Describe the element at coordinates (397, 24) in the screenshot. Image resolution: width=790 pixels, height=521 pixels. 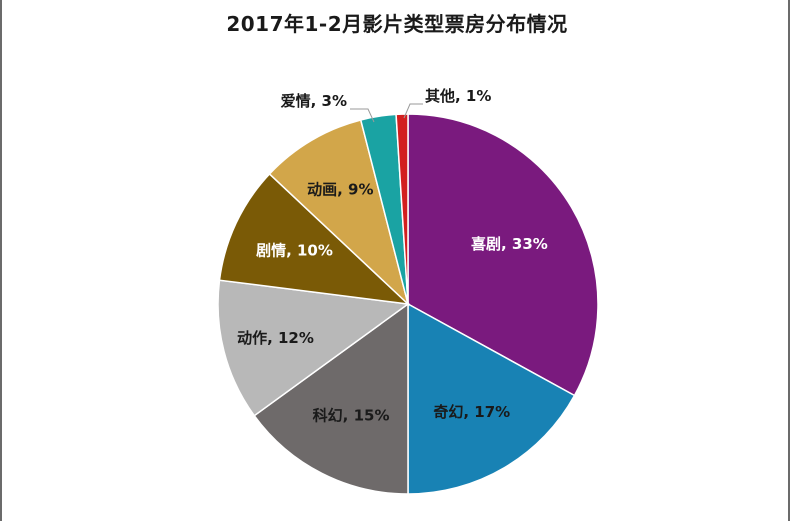
I see `chart-title: 2017年1-2月影片类型票房分布情况` at that location.